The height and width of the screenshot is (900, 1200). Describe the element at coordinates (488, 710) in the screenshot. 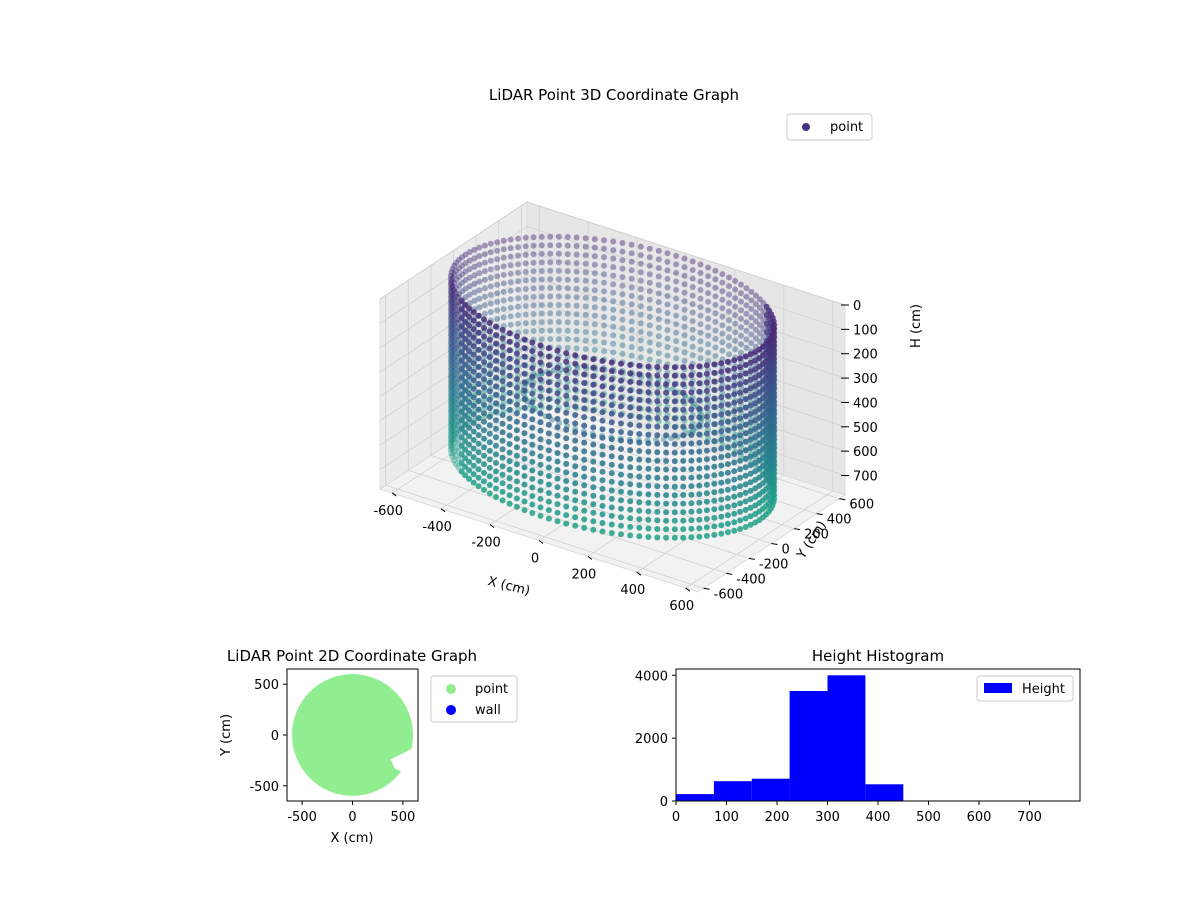

I see `legend-label-wall: wall` at that location.